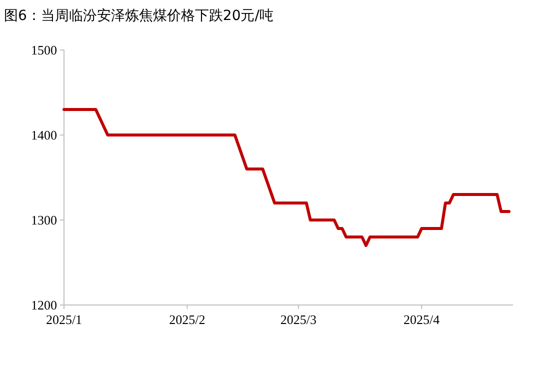  I want to click on chart-title: 图6：当周临汾安泽炼焦煤价格下跌20元/吨, so click(139, 16).